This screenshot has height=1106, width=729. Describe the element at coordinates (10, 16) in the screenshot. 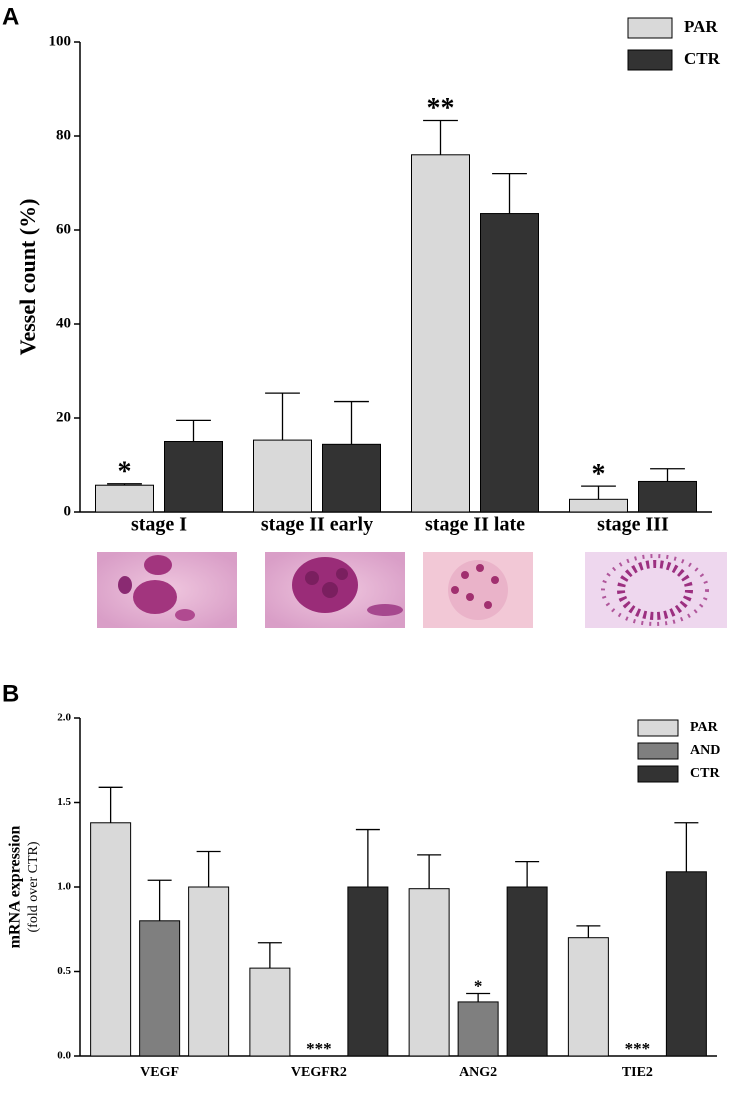

I see `panel-label: A` at that location.